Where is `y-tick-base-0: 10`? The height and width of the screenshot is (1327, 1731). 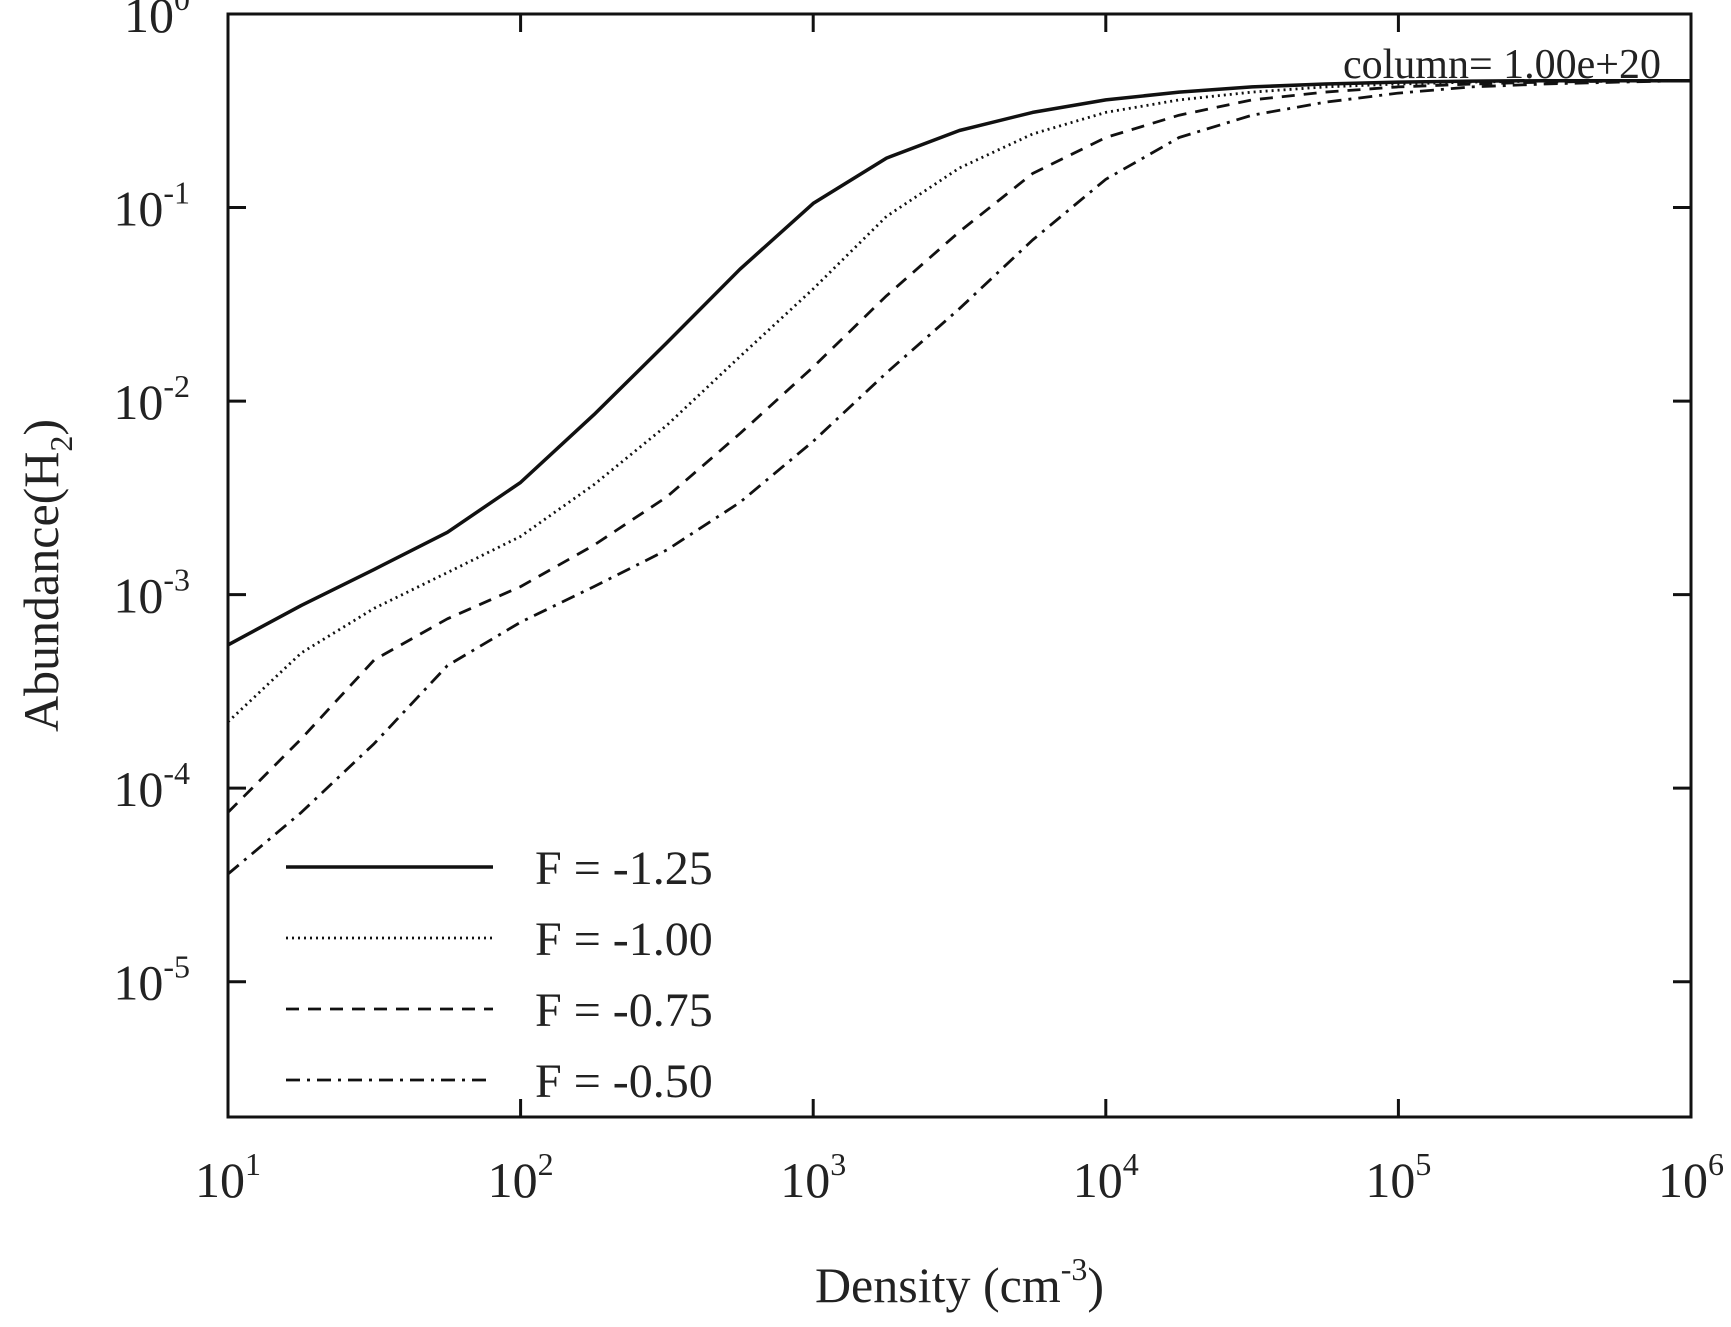
y-tick-base-0: 10 is located at coordinates (149, 21).